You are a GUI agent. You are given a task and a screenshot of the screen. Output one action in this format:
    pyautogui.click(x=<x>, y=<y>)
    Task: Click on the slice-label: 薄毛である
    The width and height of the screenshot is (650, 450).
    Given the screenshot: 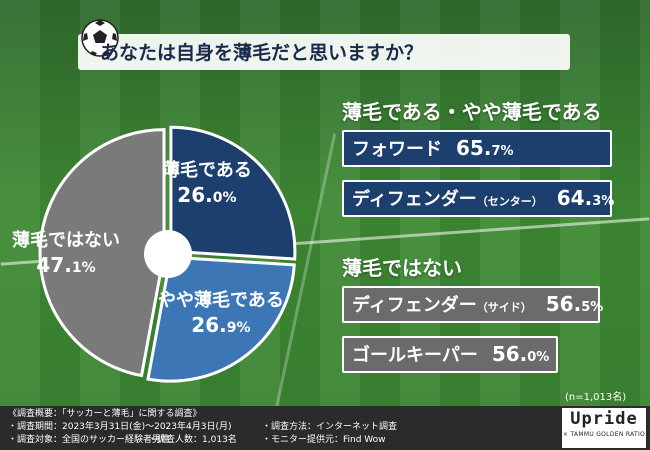 What is the action you would take?
    pyautogui.click(x=207, y=170)
    